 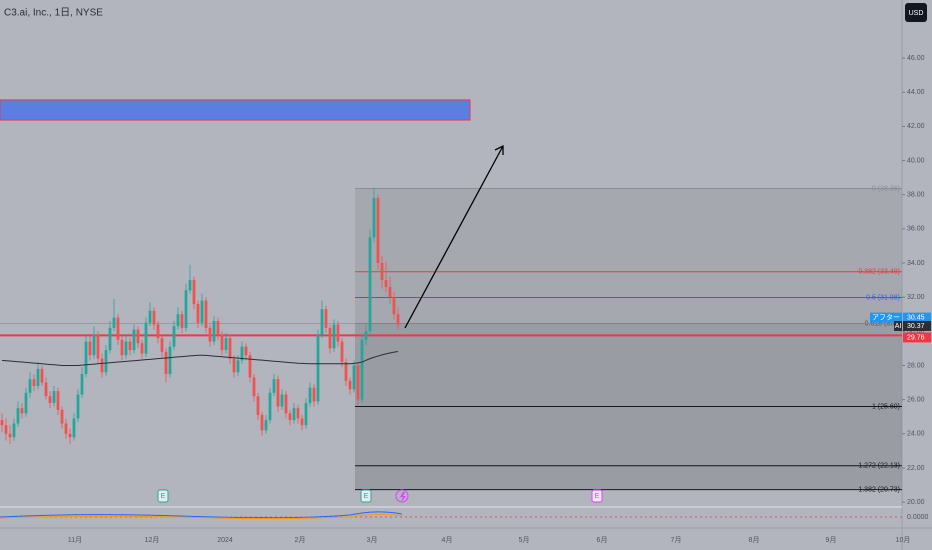 What do you see at coordinates (403, 497) in the screenshot?
I see `dividend-icon` at bounding box center [403, 497].